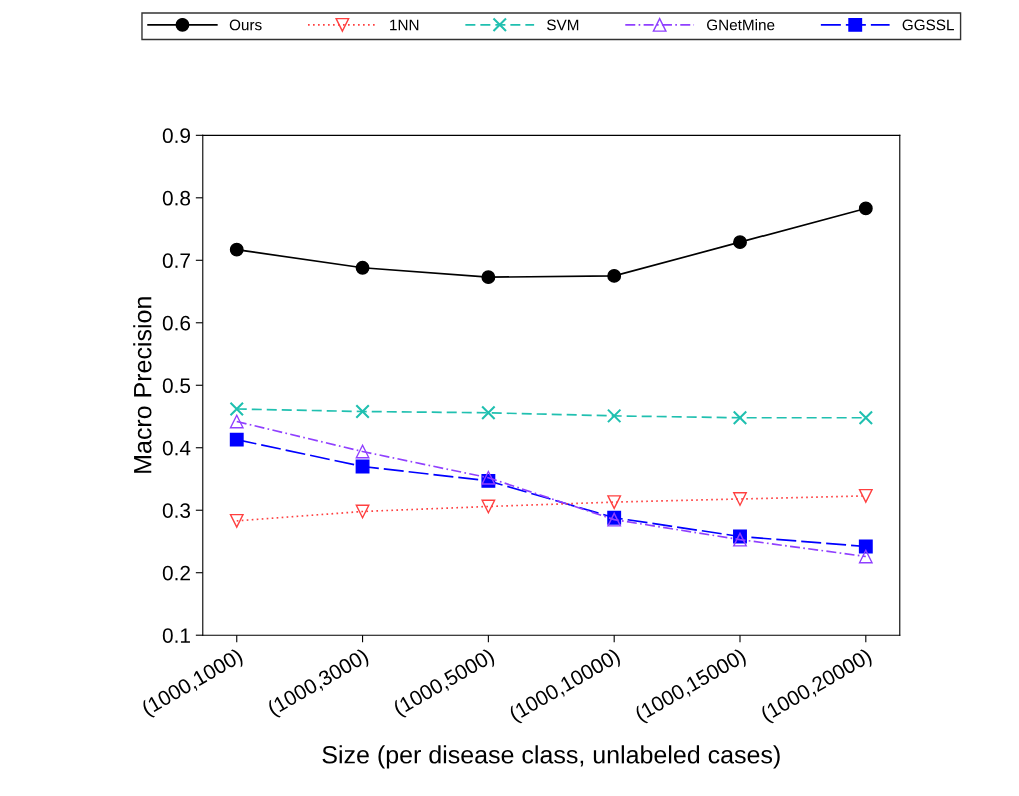 This screenshot has width=1019, height=796. What do you see at coordinates (176, 510) in the screenshot?
I see `y-tick-label: 0.3` at bounding box center [176, 510].